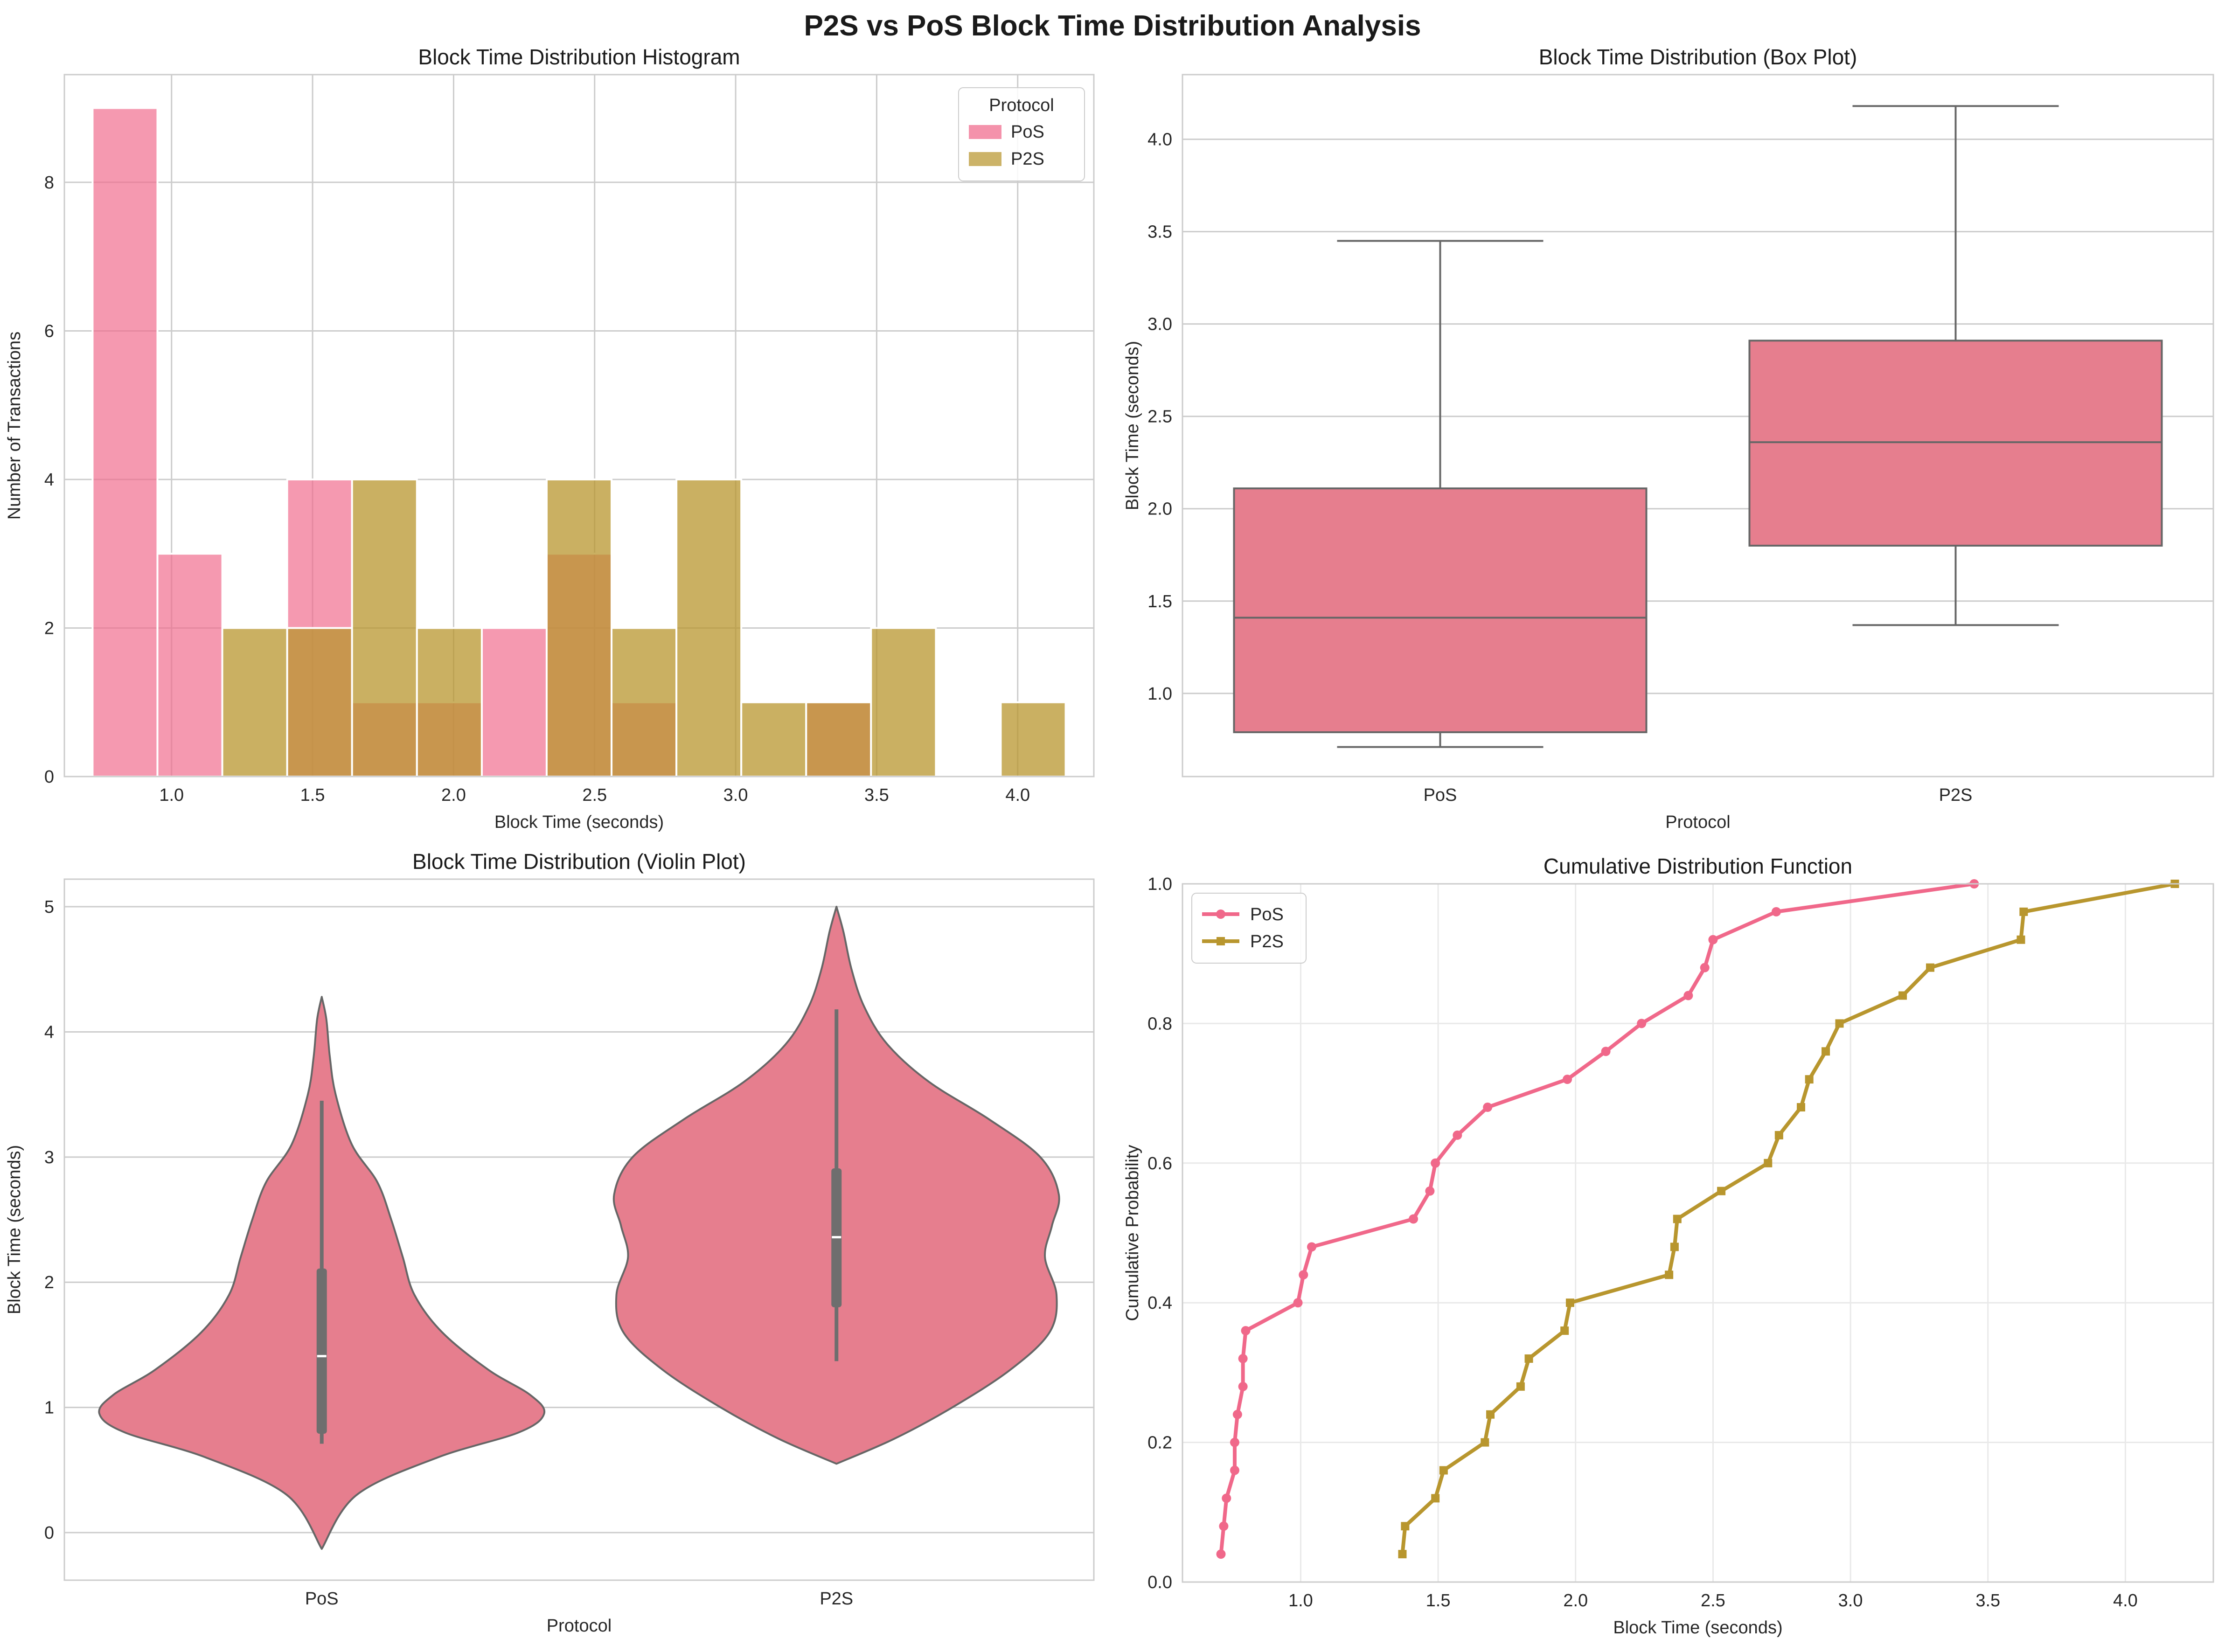 This screenshot has height=1652, width=2225. What do you see at coordinates (49, 1157) in the screenshot?
I see `y-tick-label: 3` at bounding box center [49, 1157].